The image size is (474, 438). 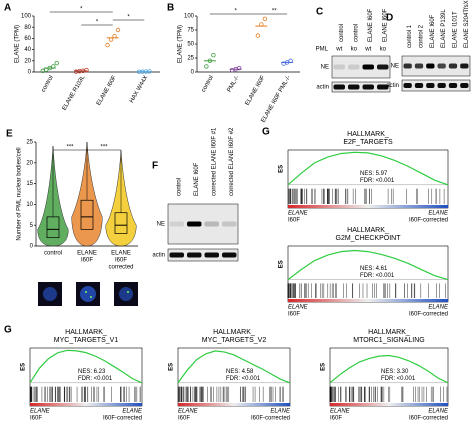 I want to click on lane-label: corrected ELANE I60F #1, so click(x=214, y=161).